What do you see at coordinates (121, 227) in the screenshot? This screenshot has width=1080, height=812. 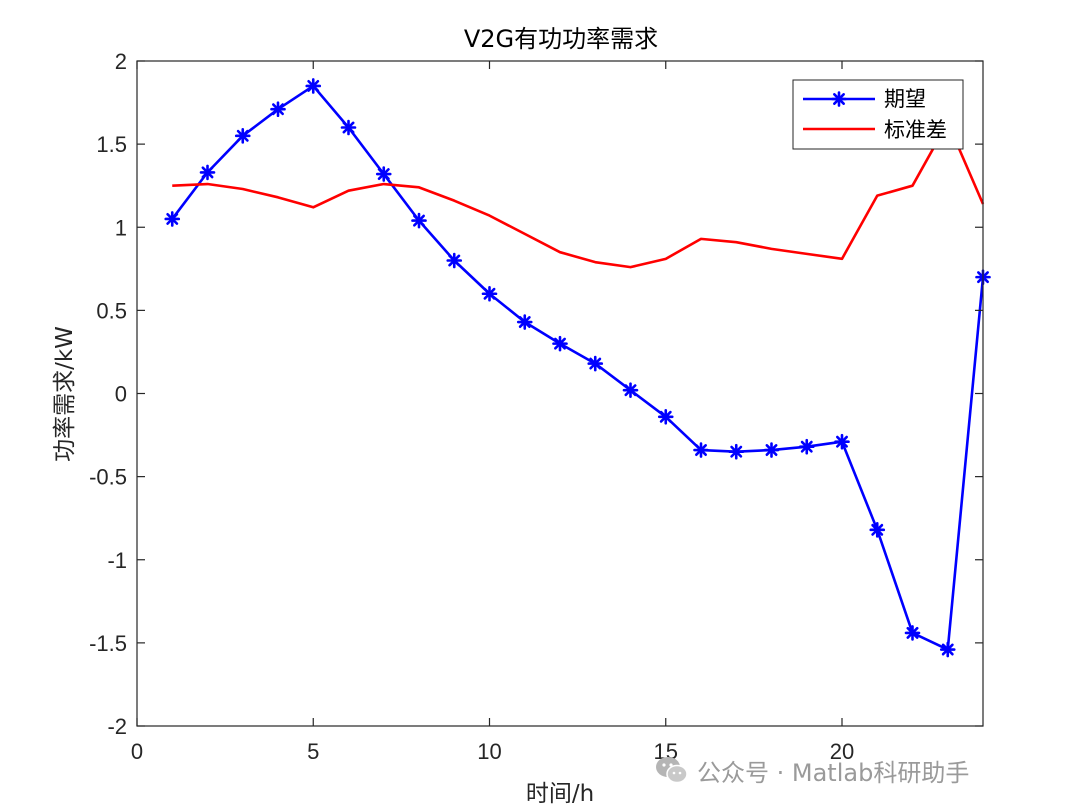 I see `y-tick-label: 1` at bounding box center [121, 227].